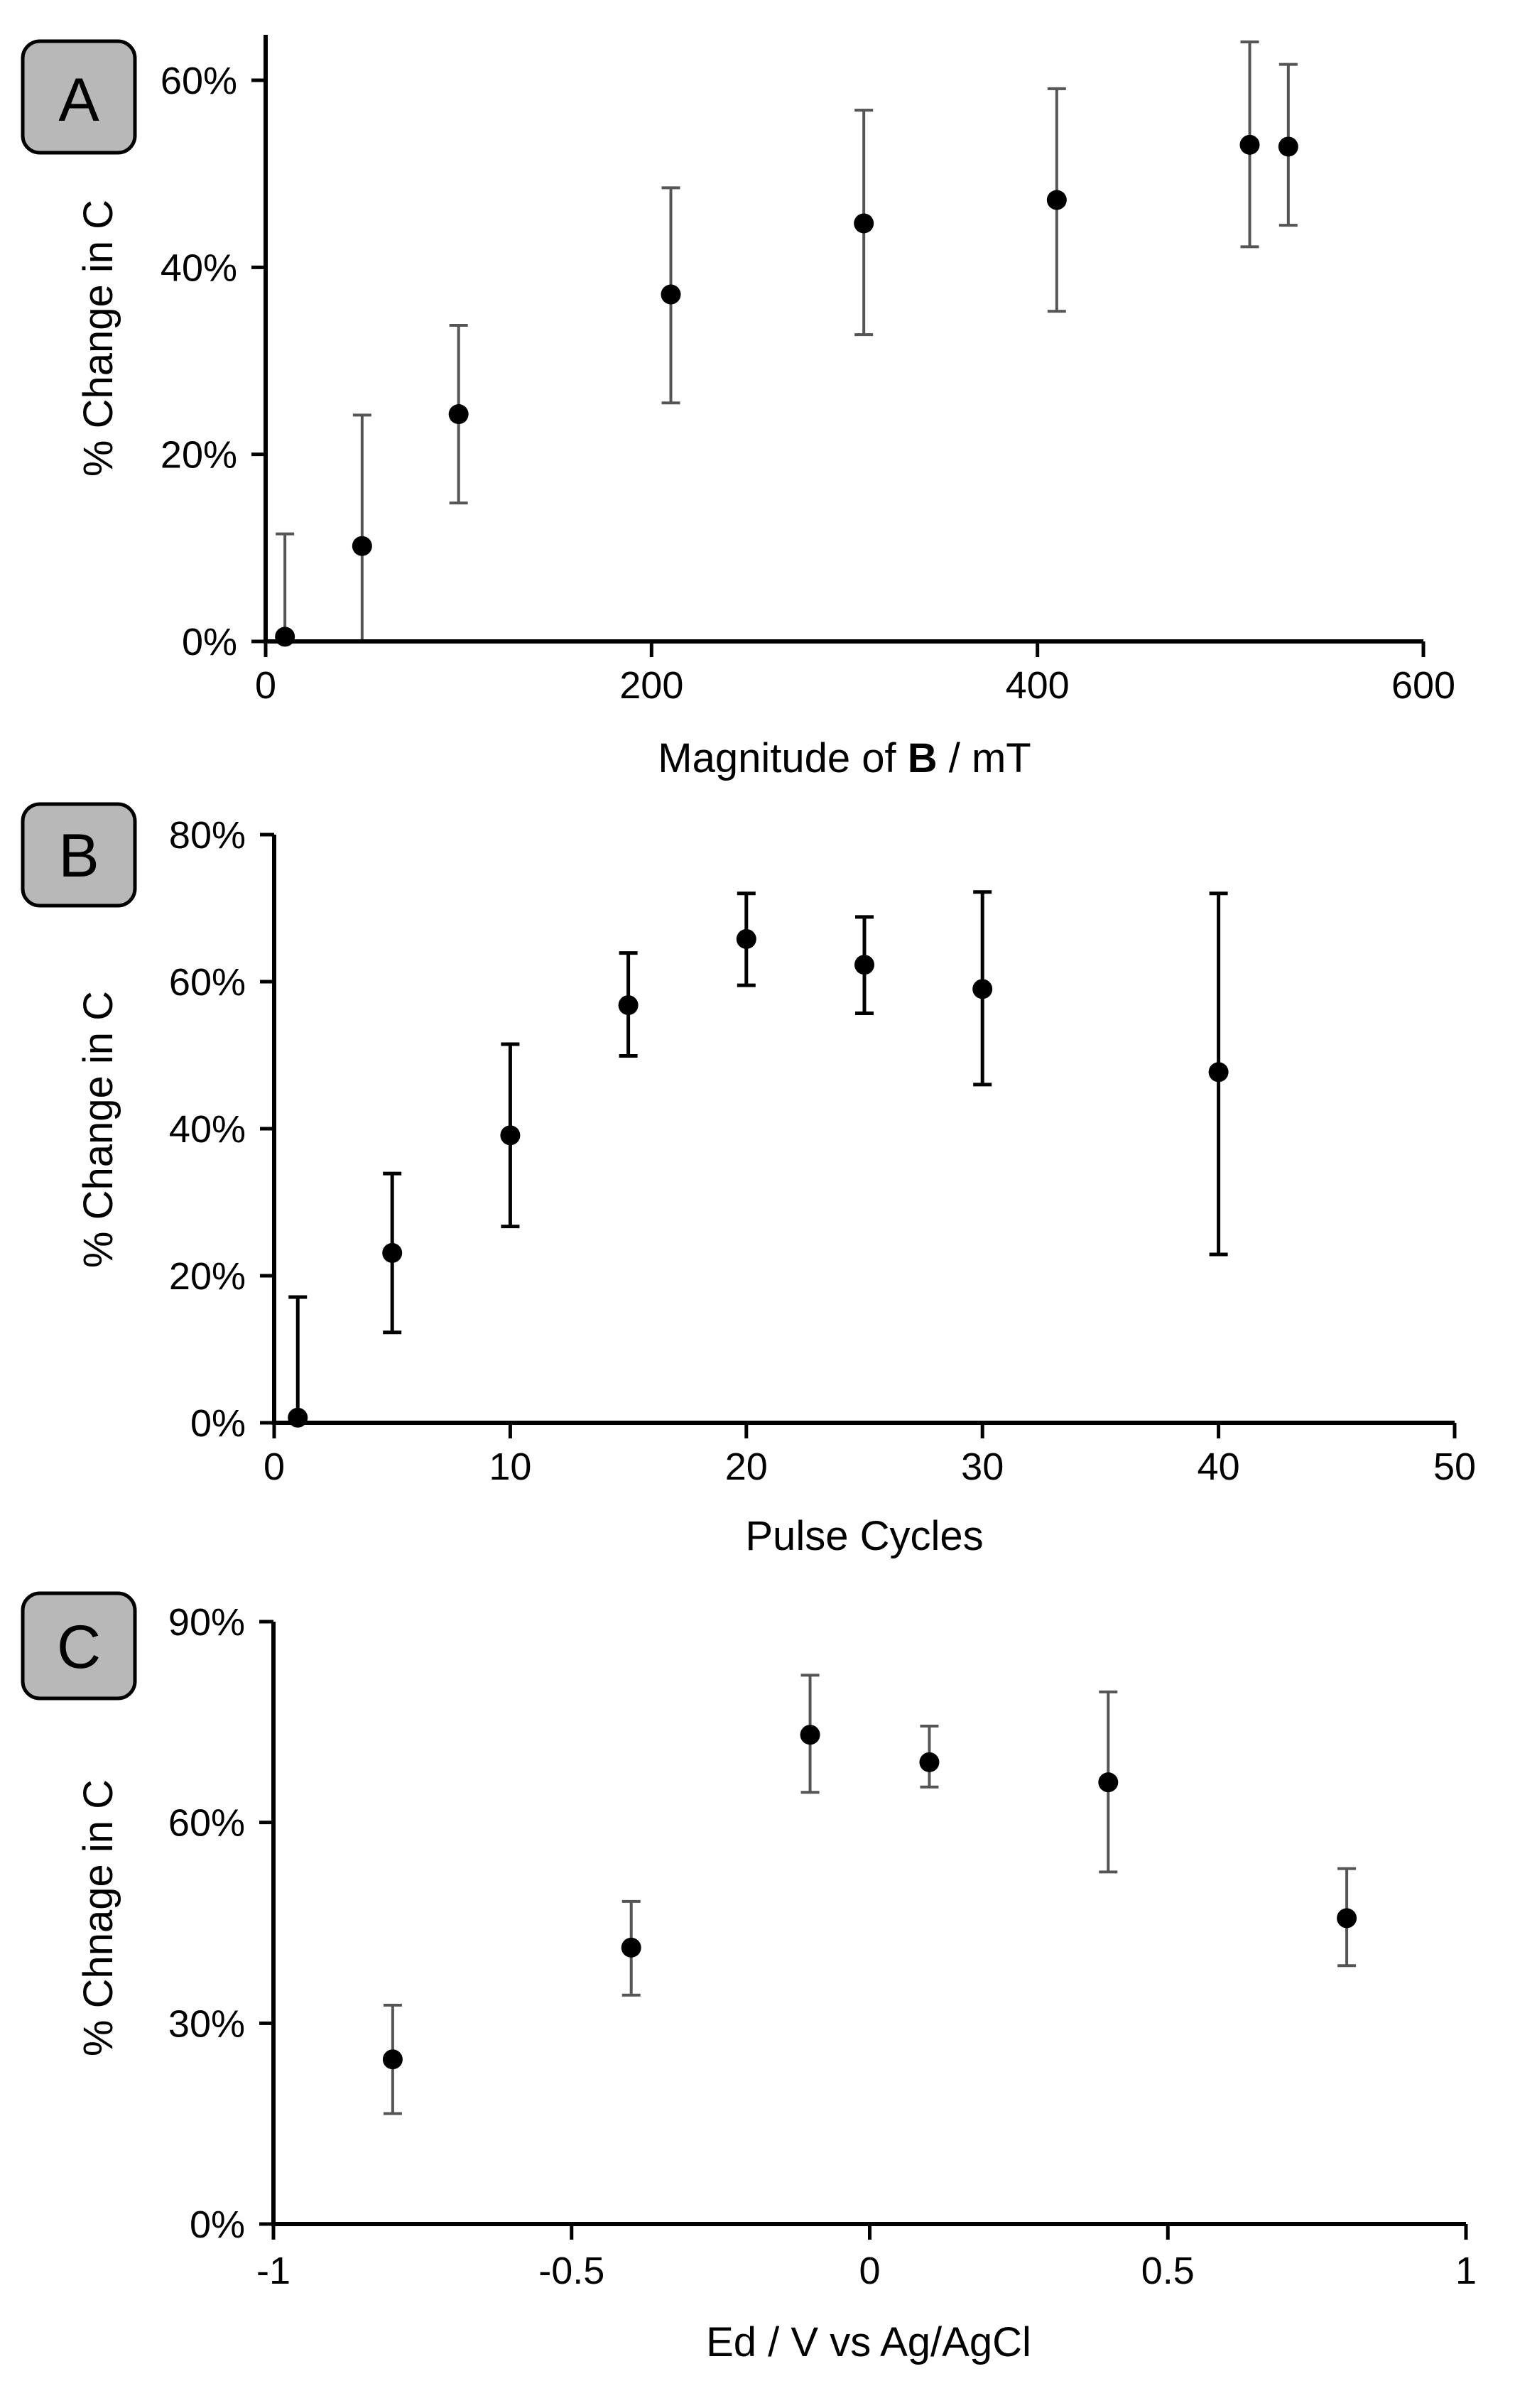 Image resolution: width=1515 pixels, height=2408 pixels. I want to click on panel-a-x-tick-label: 400, so click(1038, 685).